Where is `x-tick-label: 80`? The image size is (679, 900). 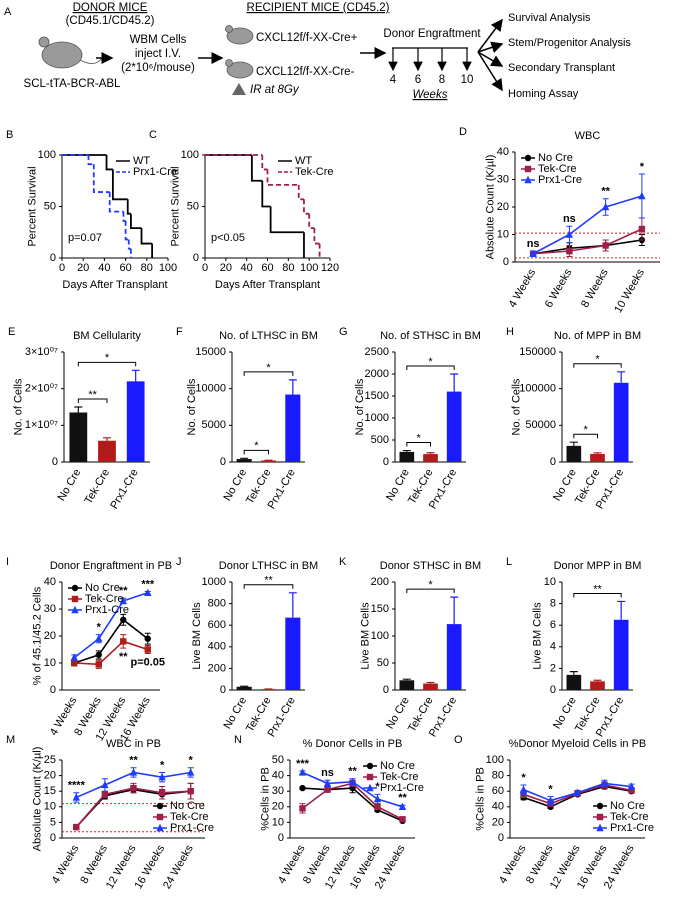
x-tick-label: 80 is located at coordinates (147, 268).